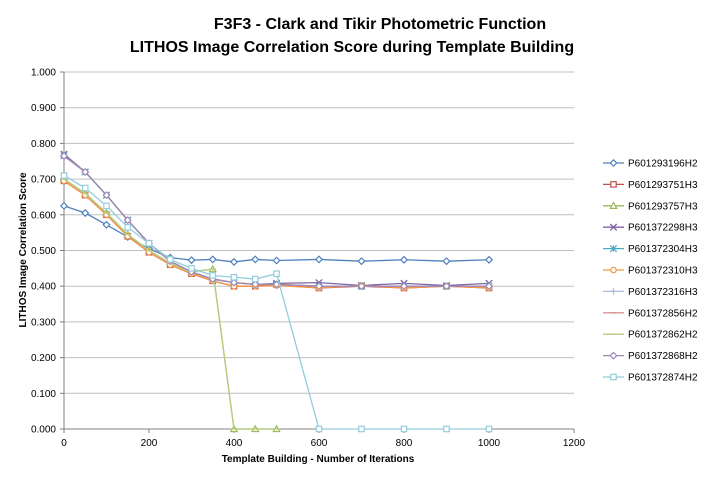  What do you see at coordinates (613, 205) in the screenshot?
I see `data-point-triangle` at bounding box center [613, 205].